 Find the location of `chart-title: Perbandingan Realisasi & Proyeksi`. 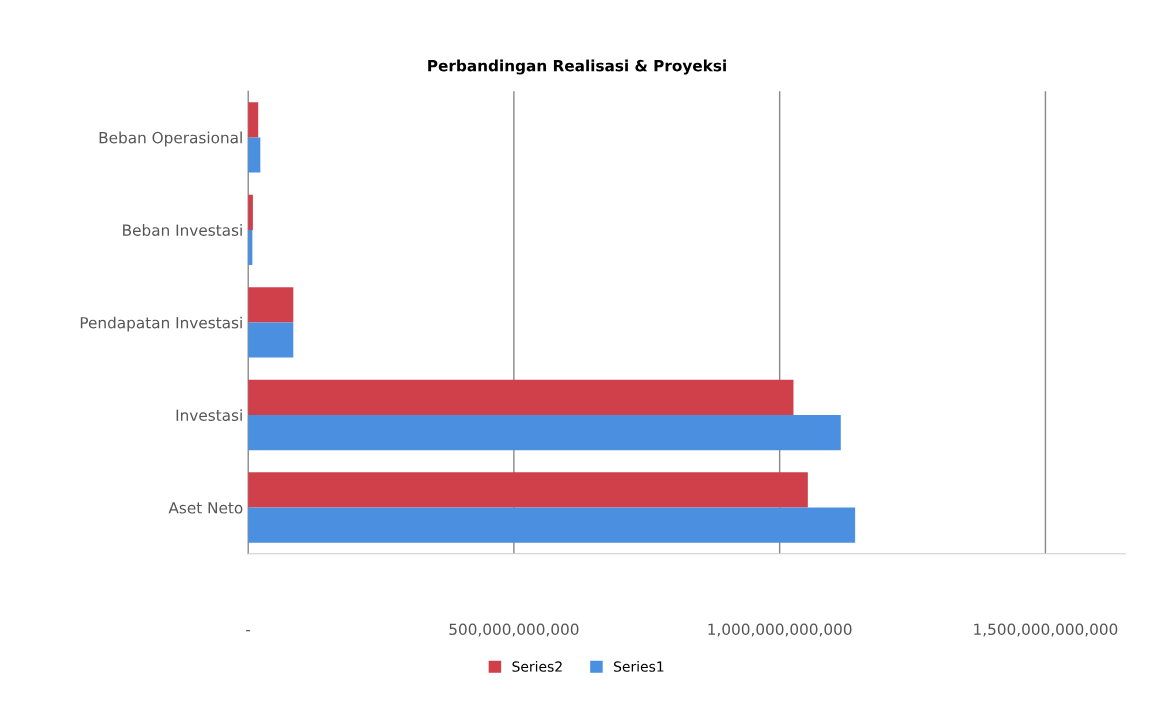

chart-title: Perbandingan Realisasi & Proyeksi is located at coordinates (577, 67).